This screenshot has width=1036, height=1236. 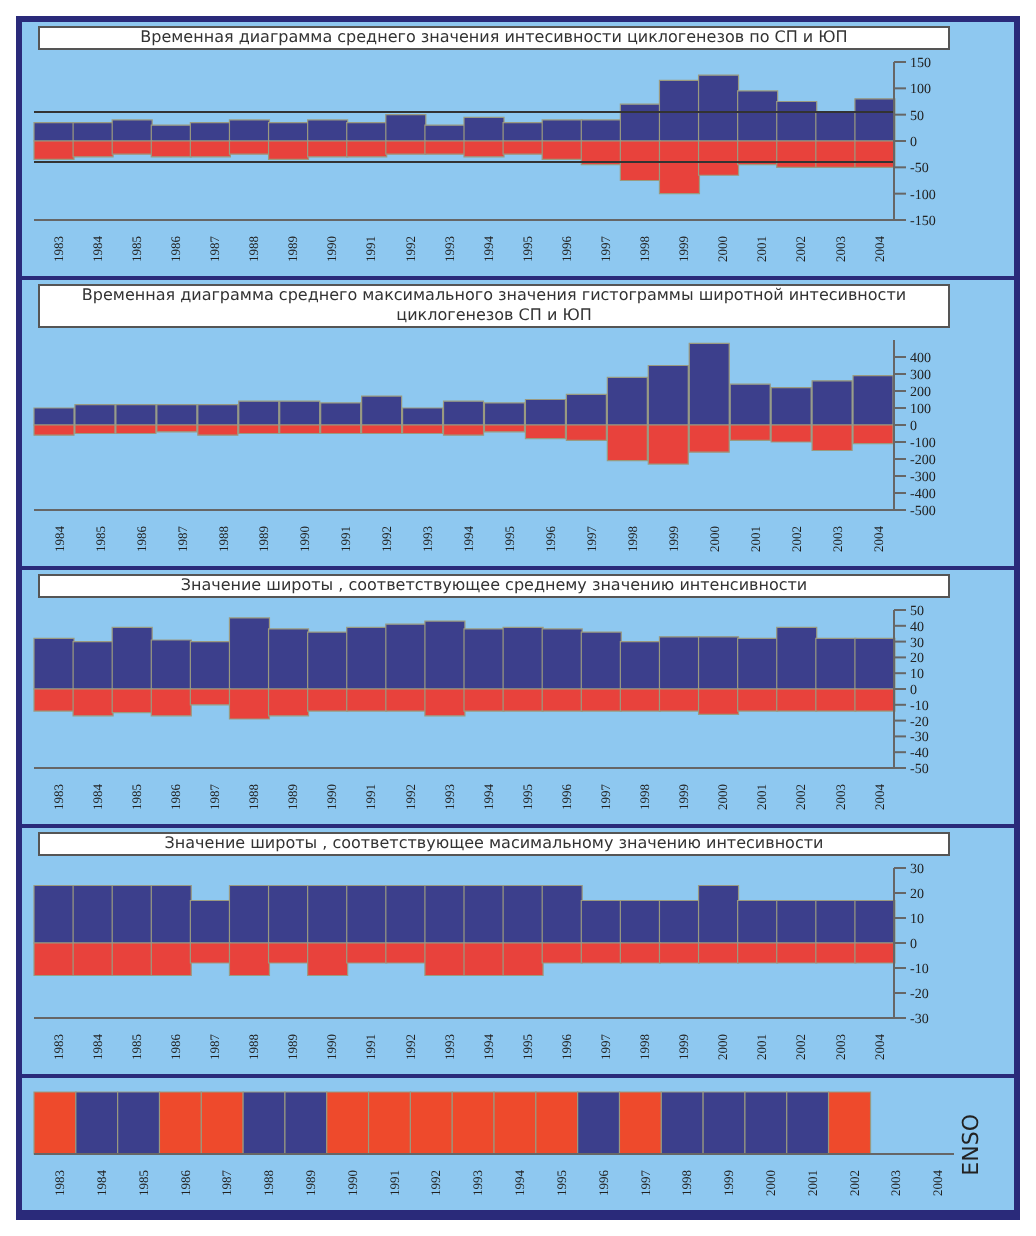 I want to click on chart-title: Значение широты , соответствующее среднему значению интенсивности, so click(x=494, y=586).